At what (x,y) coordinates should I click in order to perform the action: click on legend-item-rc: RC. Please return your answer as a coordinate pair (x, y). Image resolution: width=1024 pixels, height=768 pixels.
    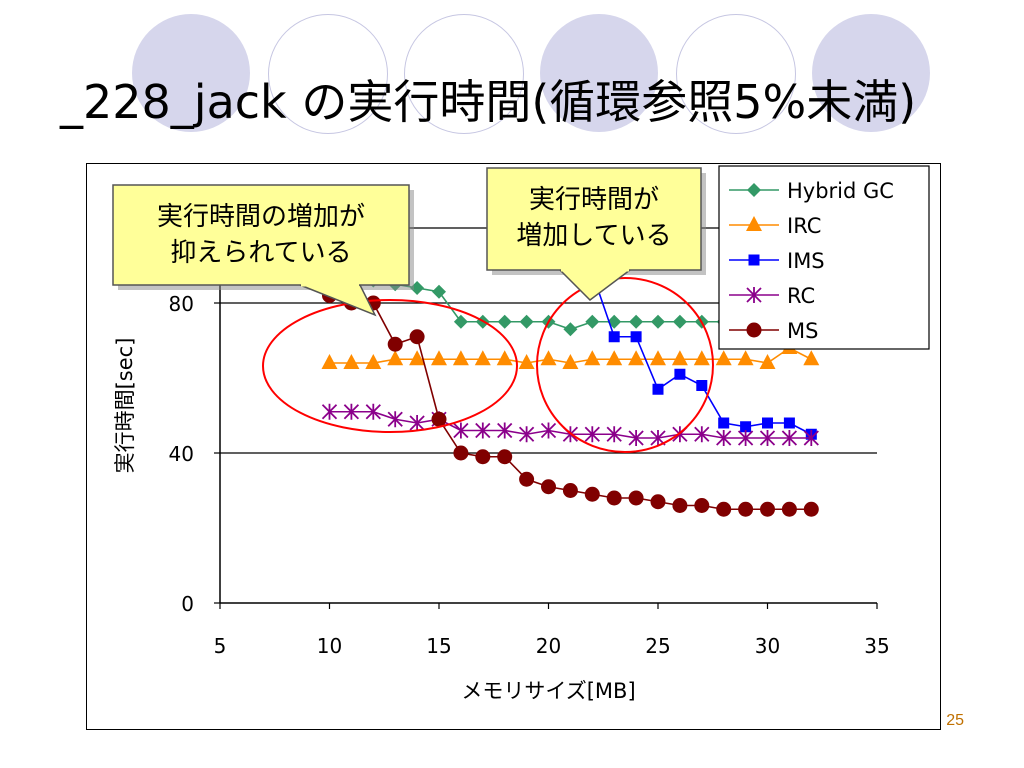
    Looking at the image, I should click on (772, 296).